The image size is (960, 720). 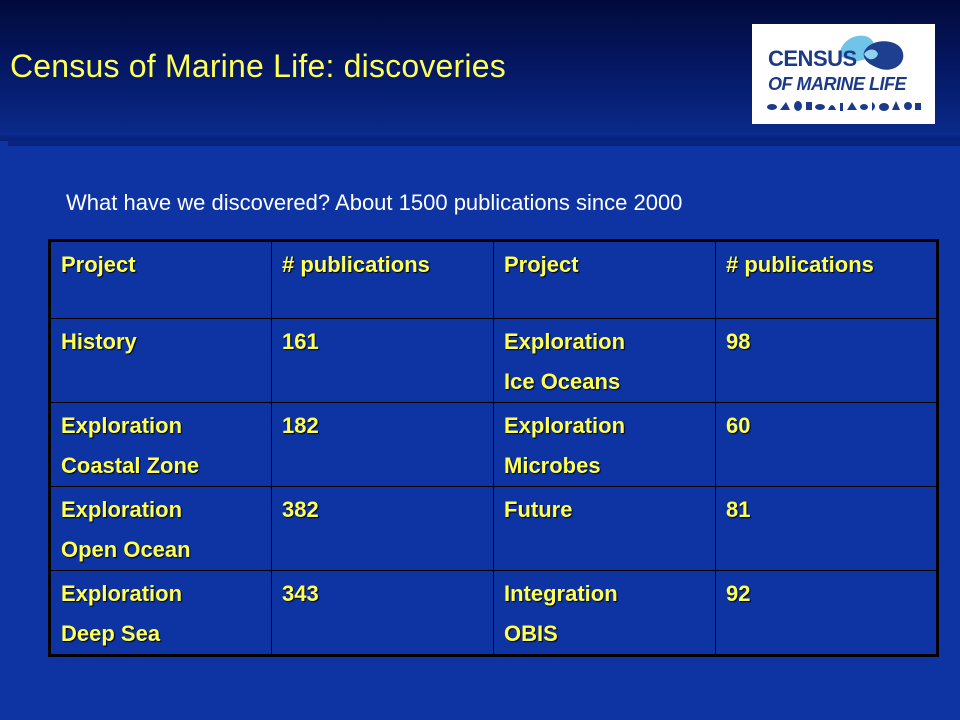 What do you see at coordinates (382, 613) in the screenshot?
I see `count-cell: 343` at bounding box center [382, 613].